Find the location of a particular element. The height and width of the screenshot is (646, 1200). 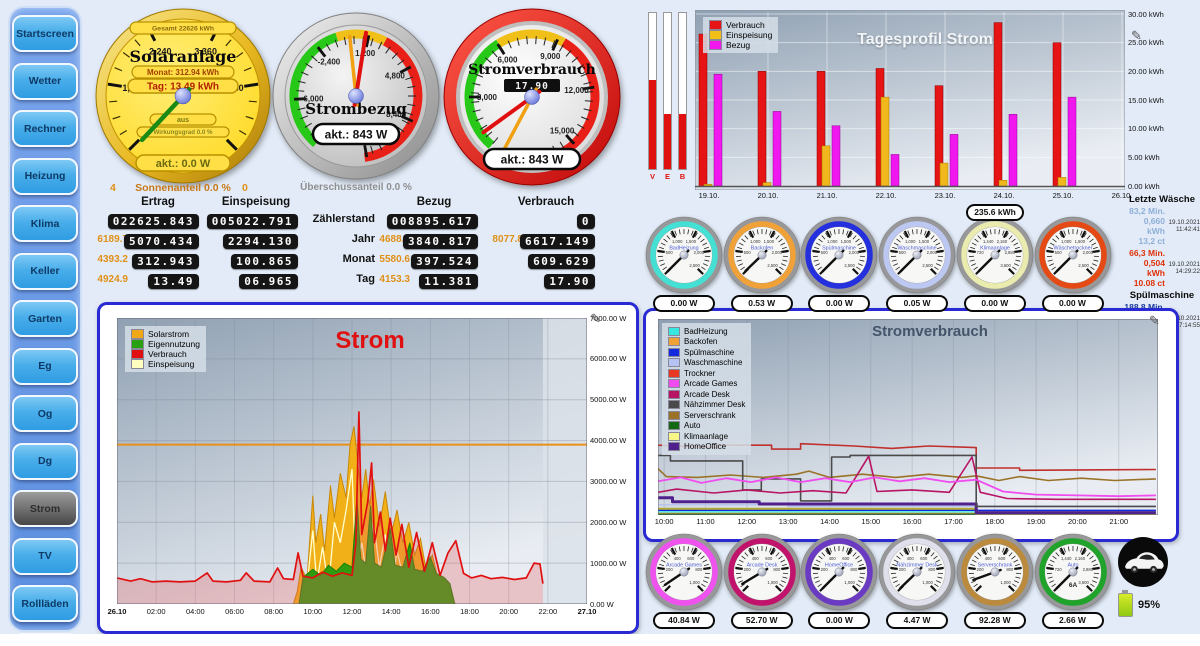

y-tick-label: 20.00 kWh is located at coordinates (1146, 71).